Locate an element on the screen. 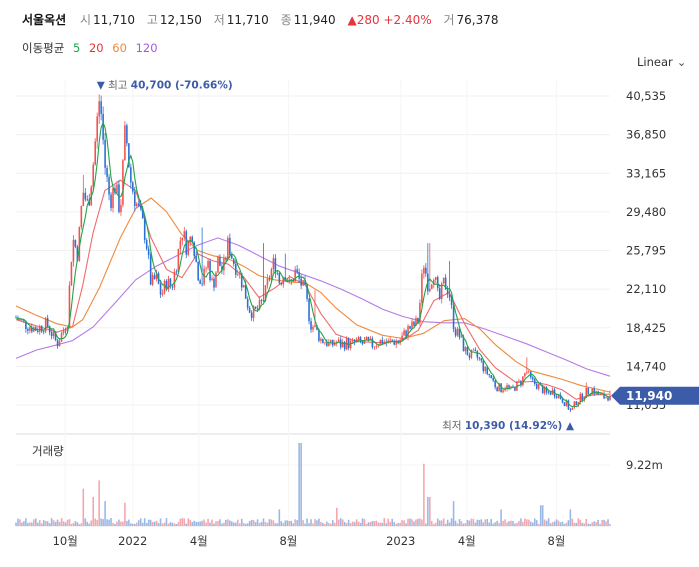 This screenshot has width=699, height=567. current-price-tag is located at coordinates (655, 395).